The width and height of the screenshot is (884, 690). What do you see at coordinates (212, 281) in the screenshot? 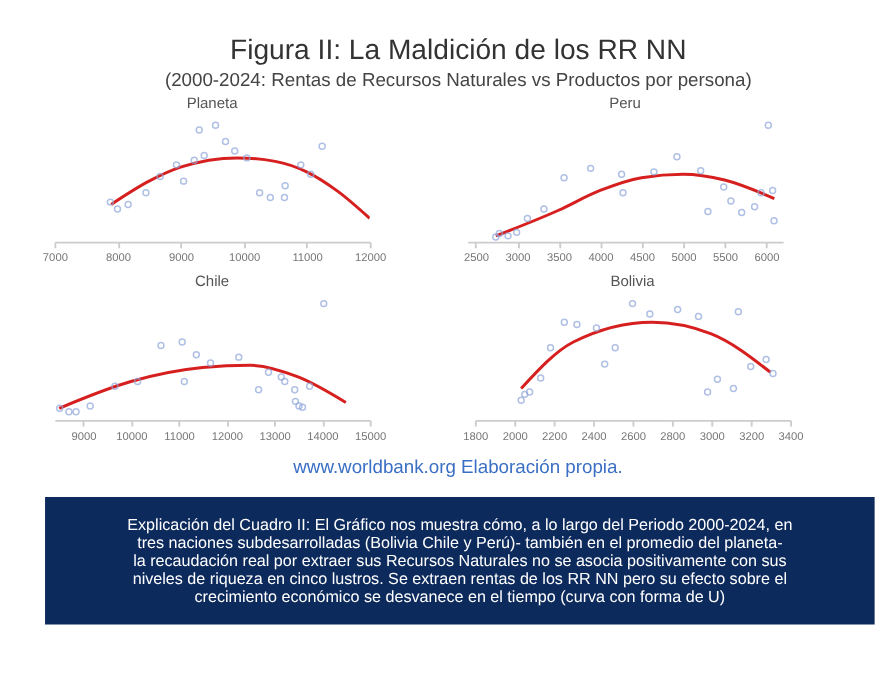
I see `chart-title: Chile` at bounding box center [212, 281].